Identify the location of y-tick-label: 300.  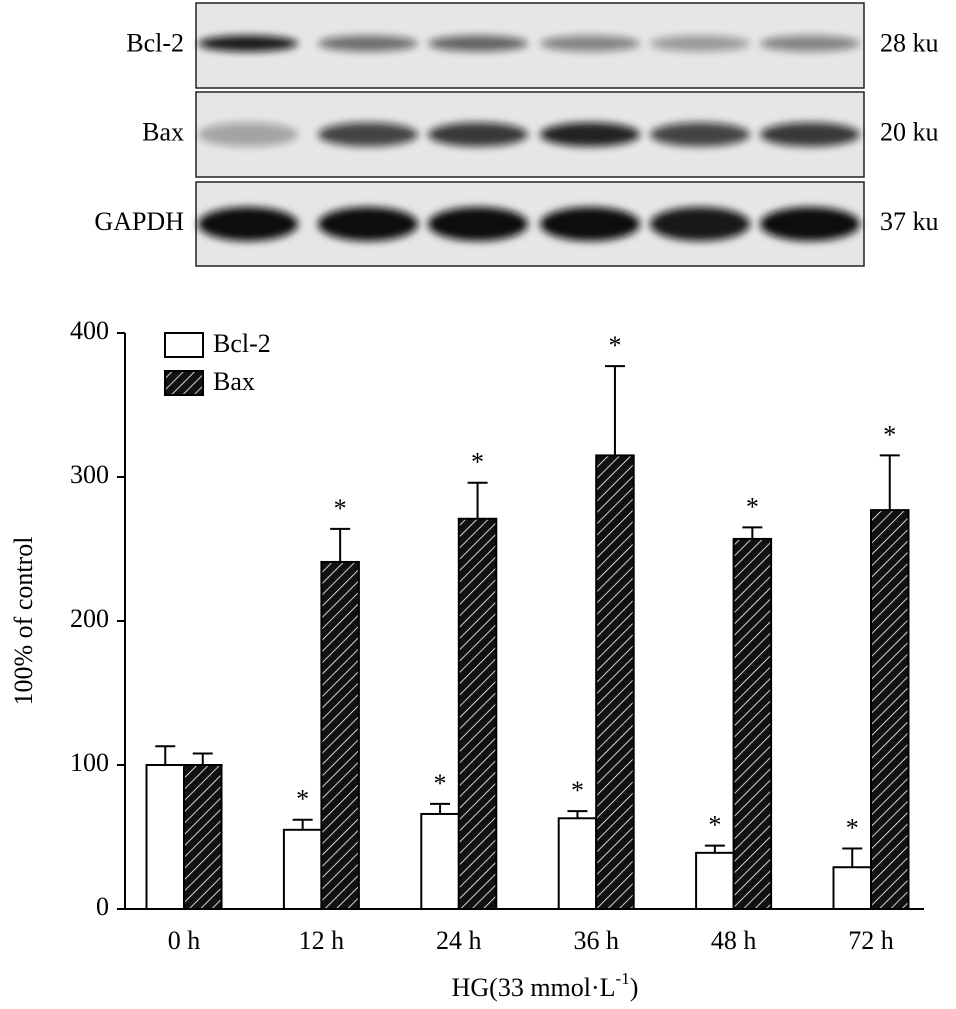
(89, 474).